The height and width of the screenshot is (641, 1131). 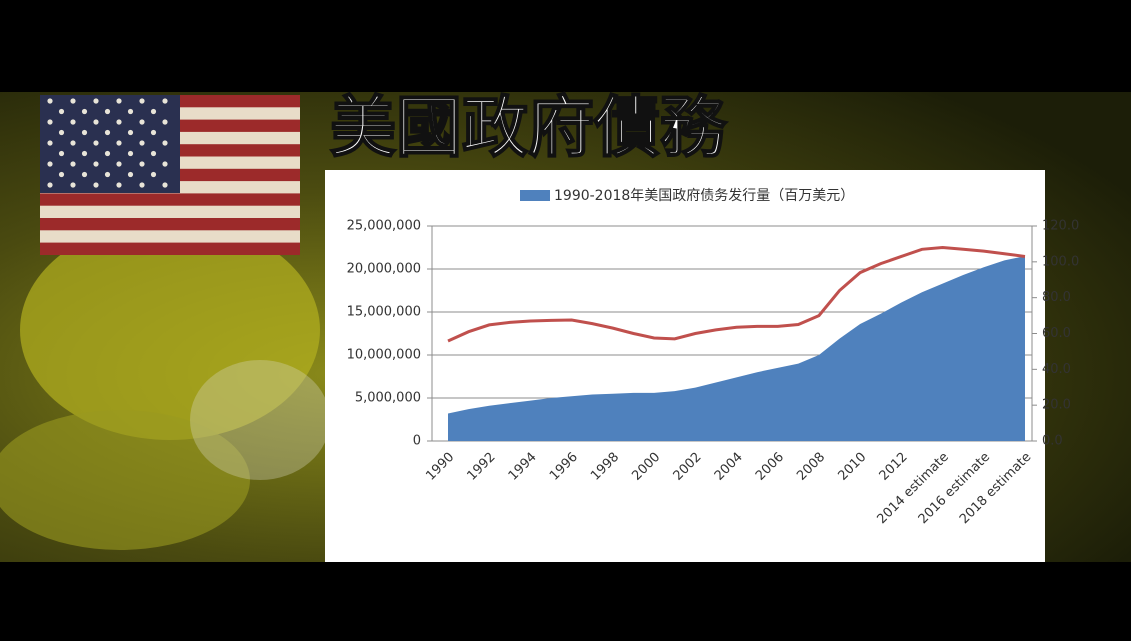 What do you see at coordinates (384, 312) in the screenshot?
I see `y-tick-label: 15,000,000` at bounding box center [384, 312].